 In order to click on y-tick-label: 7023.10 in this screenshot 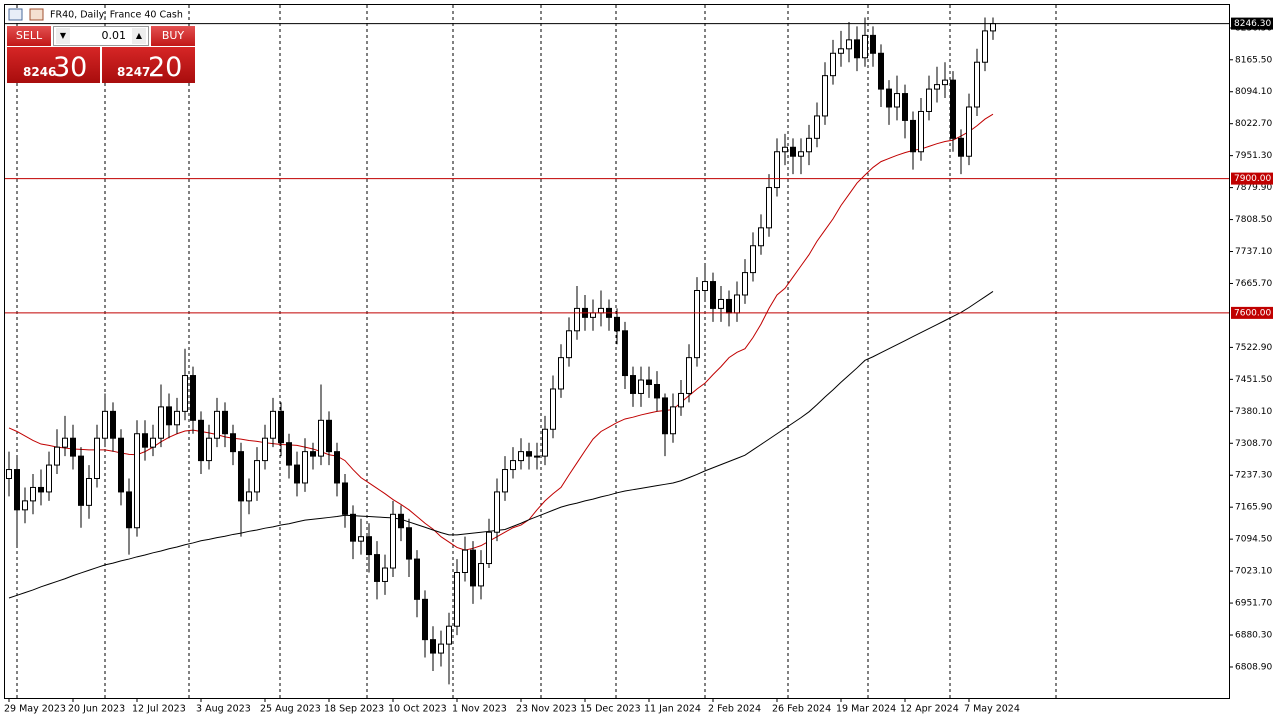, I will do `click(1253, 572)`.